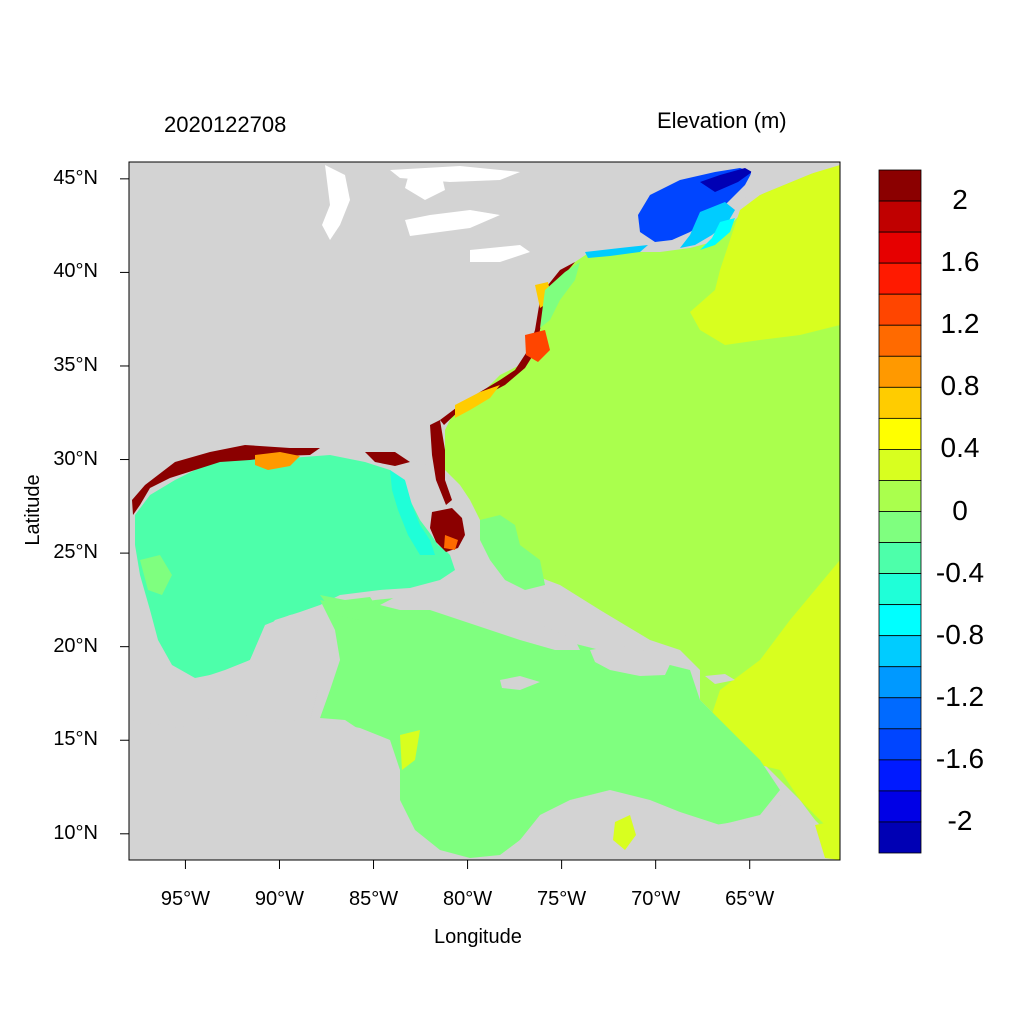 This screenshot has width=1024, height=1024. What do you see at coordinates (294, 786) in the screenshot?
I see `central-america-land` at bounding box center [294, 786].